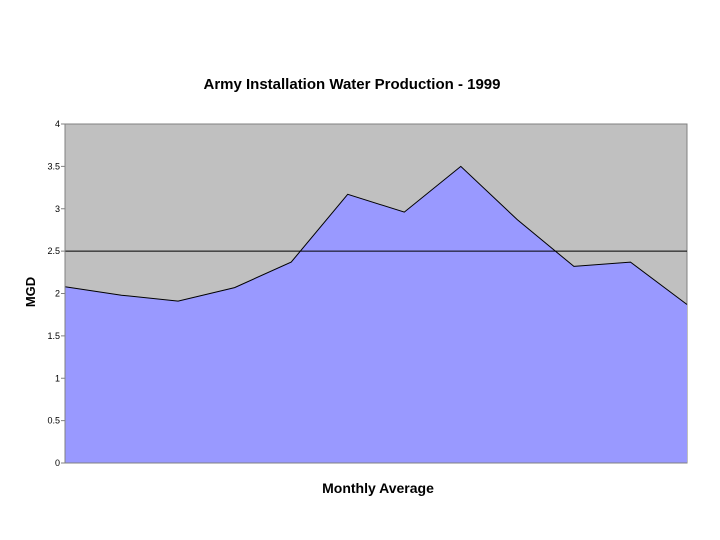 The height and width of the screenshot is (540, 720). I want to click on y-tick-label: 1.5, so click(53, 336).